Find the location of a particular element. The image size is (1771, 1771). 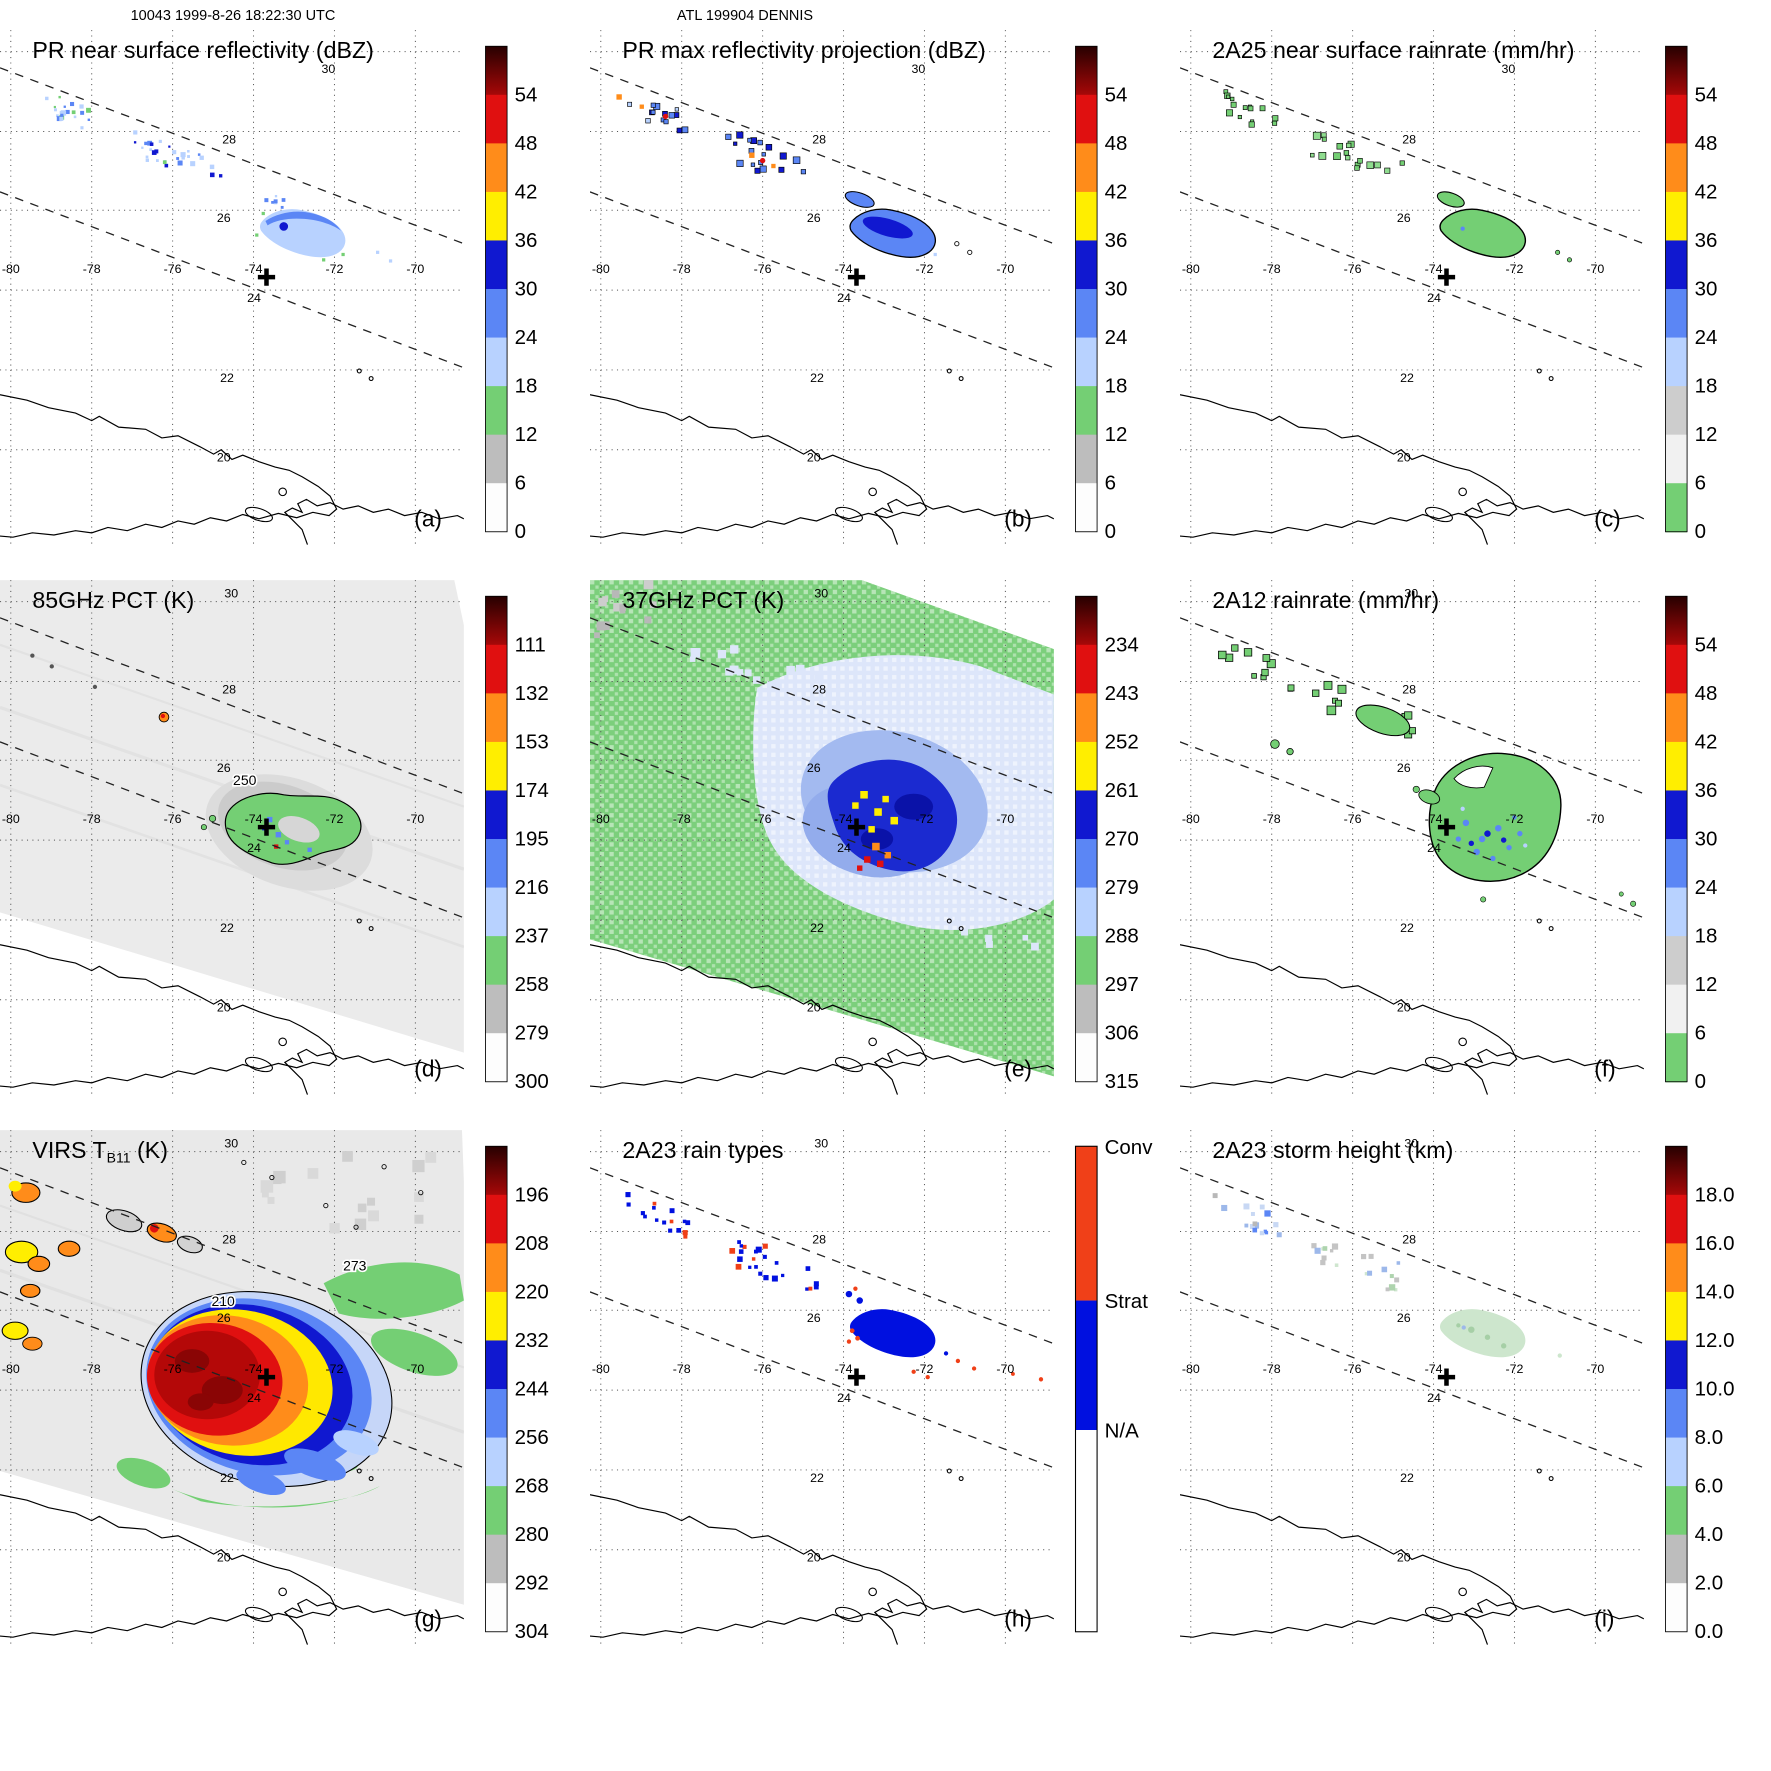

panel-letter: (a) is located at coordinates (428, 518).